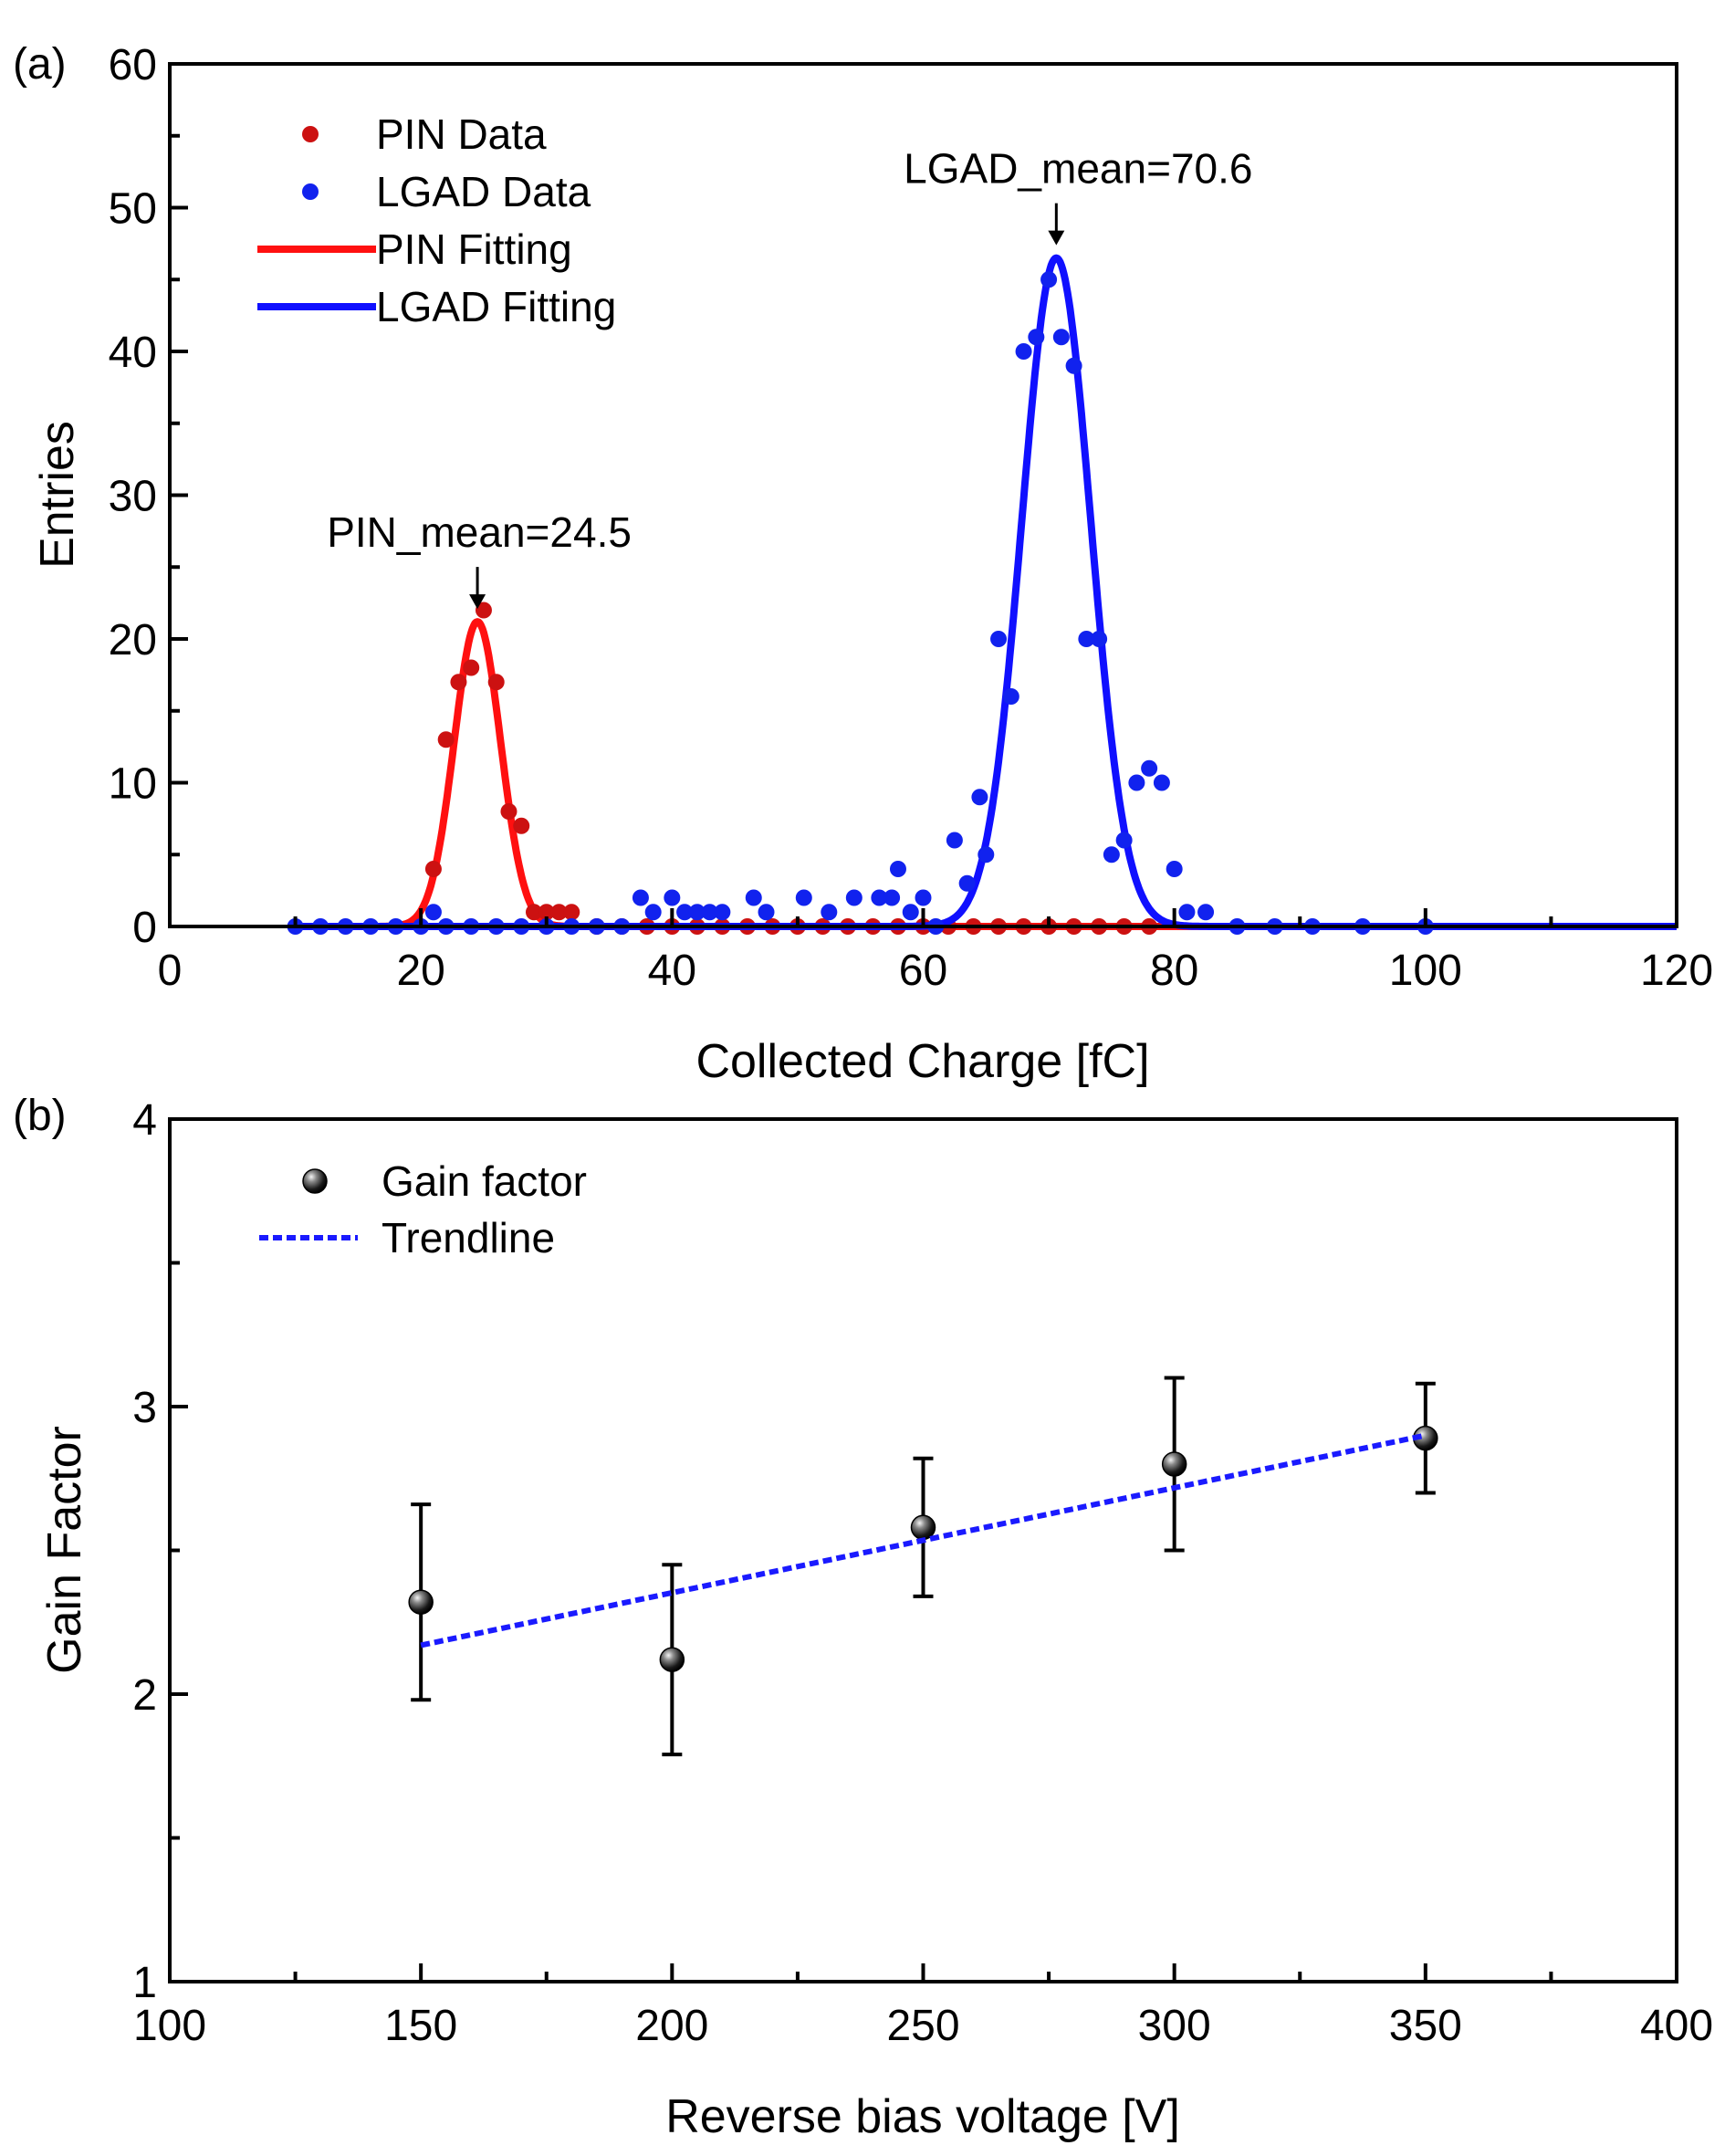 The height and width of the screenshot is (2156, 1725). Describe the element at coordinates (1174, 971) in the screenshot. I see `x-tick-label-a: 80` at that location.